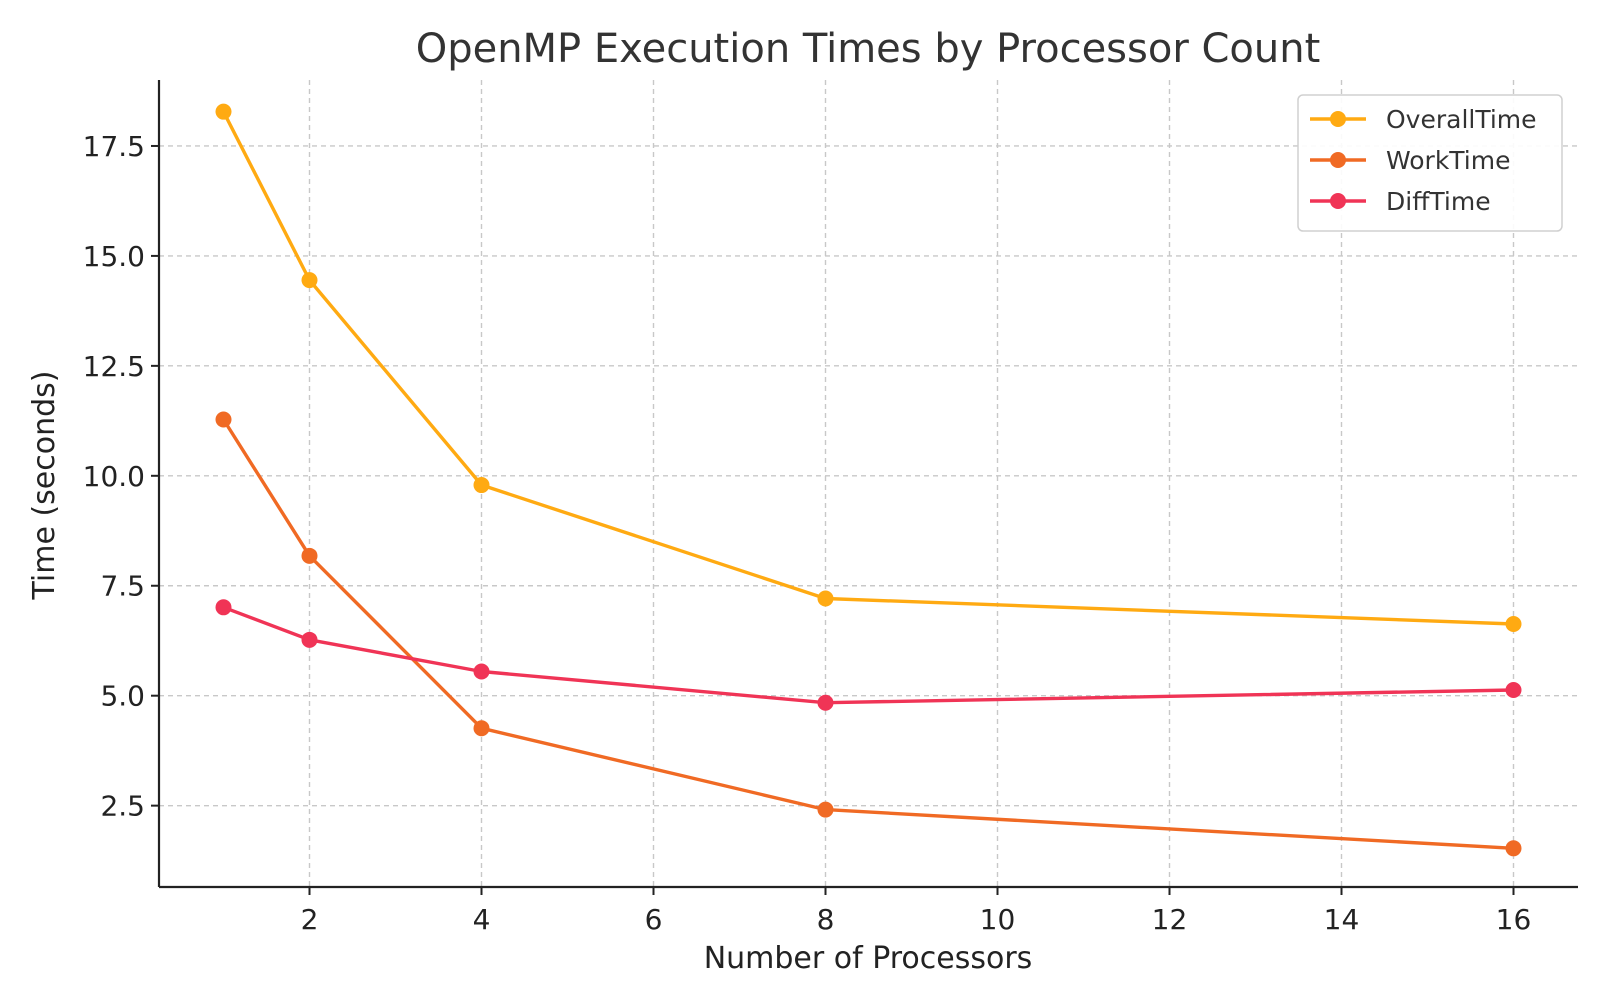  What do you see at coordinates (44, 486) in the screenshot?
I see `y-axis-label: Time (seconds)` at bounding box center [44, 486].